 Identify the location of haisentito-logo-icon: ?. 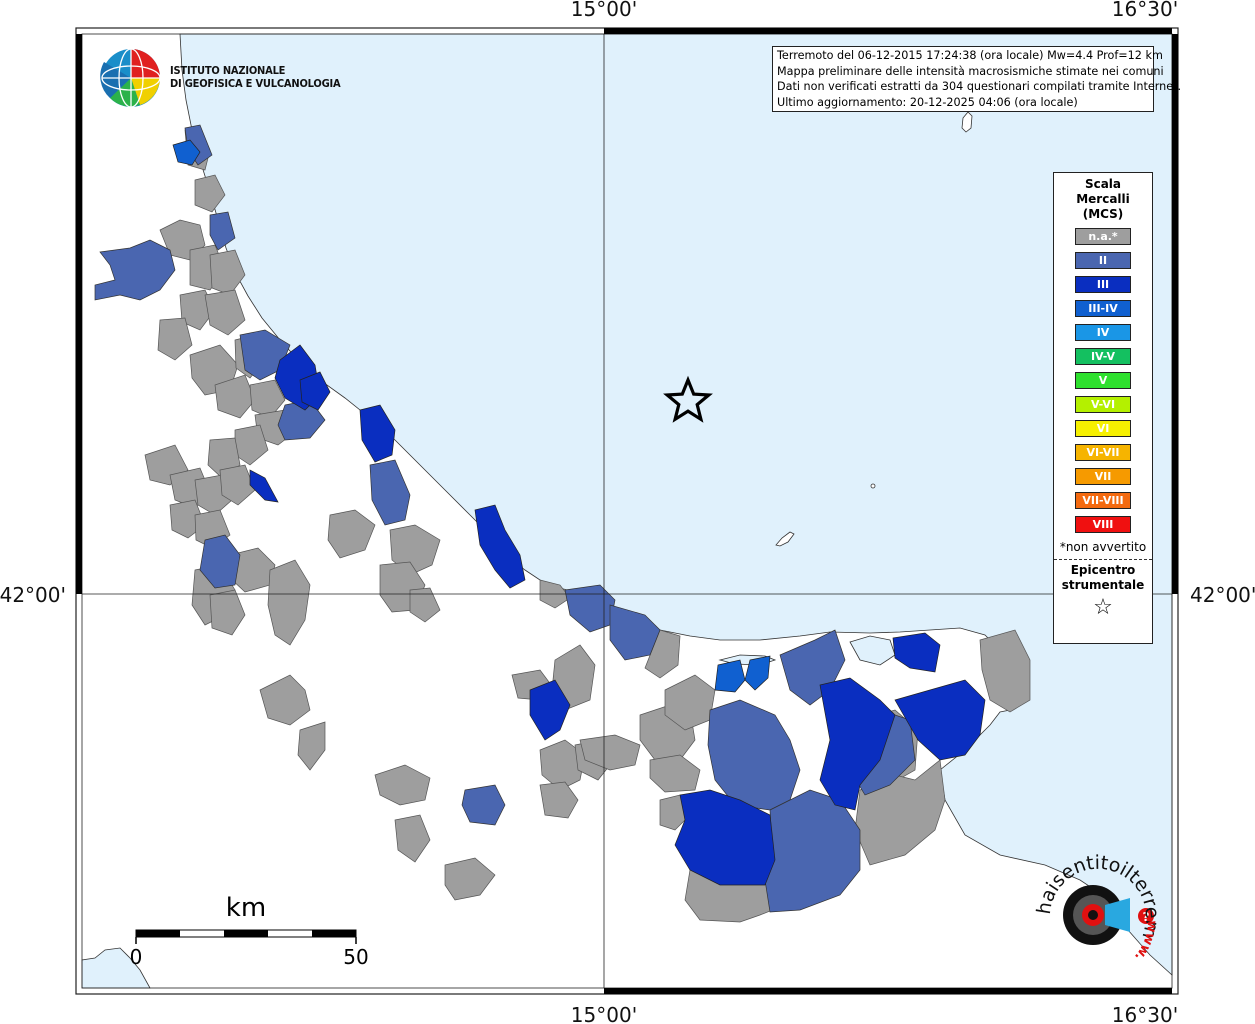
(1108, 915).